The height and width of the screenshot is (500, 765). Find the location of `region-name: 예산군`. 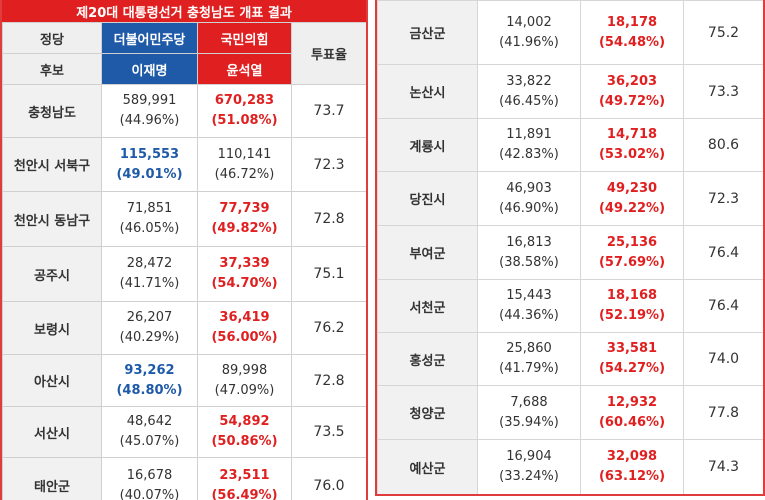

region-name: 예산군 is located at coordinates (427, 466).